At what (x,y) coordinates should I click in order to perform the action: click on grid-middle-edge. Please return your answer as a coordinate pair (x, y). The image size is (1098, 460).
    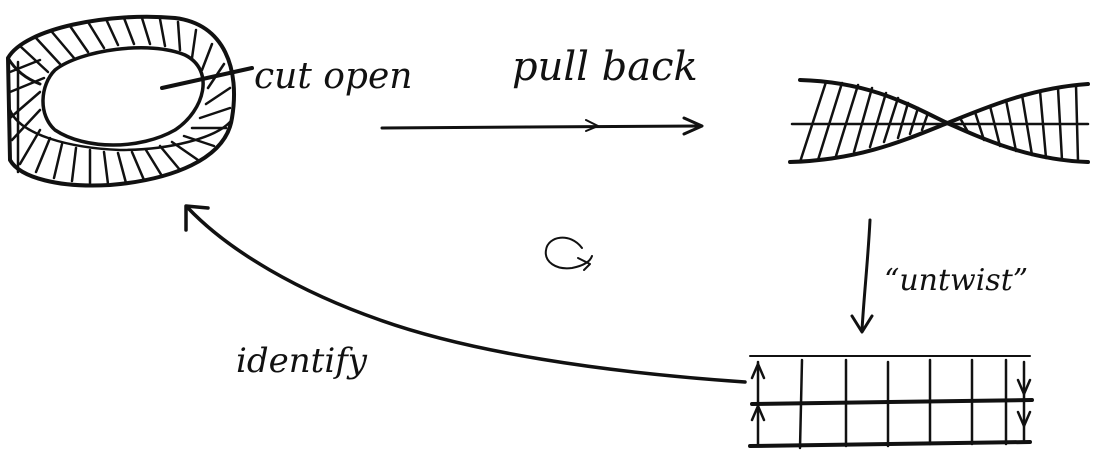
    Looking at the image, I should click on (892, 402).